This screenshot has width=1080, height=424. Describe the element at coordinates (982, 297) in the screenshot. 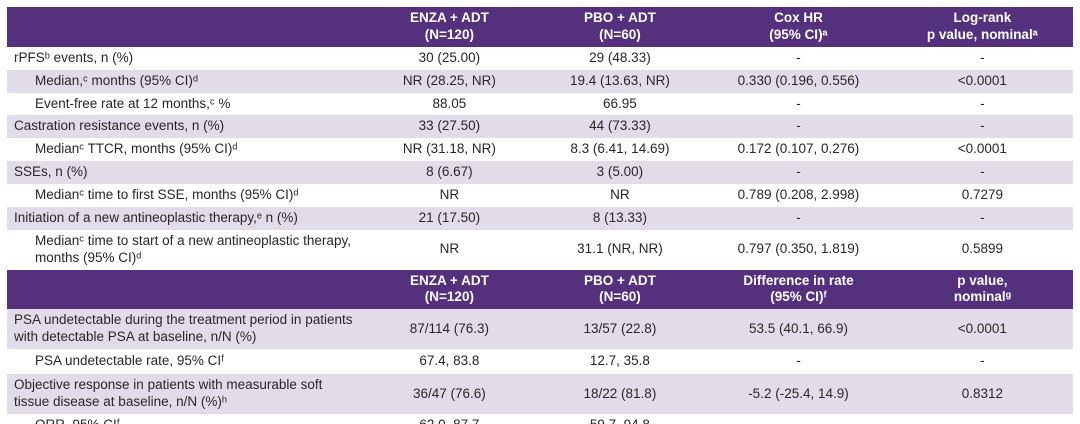

I see `header-line: nominalᵍ` at that location.